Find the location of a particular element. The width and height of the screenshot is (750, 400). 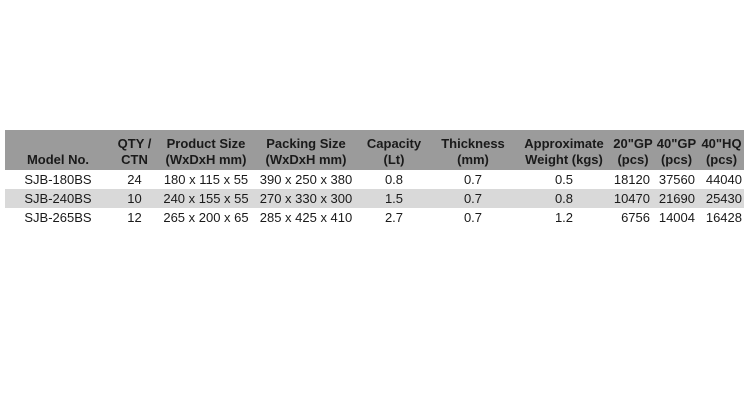

header-cell-product-size: Product Size (WxDxH mm) is located at coordinates (206, 150).